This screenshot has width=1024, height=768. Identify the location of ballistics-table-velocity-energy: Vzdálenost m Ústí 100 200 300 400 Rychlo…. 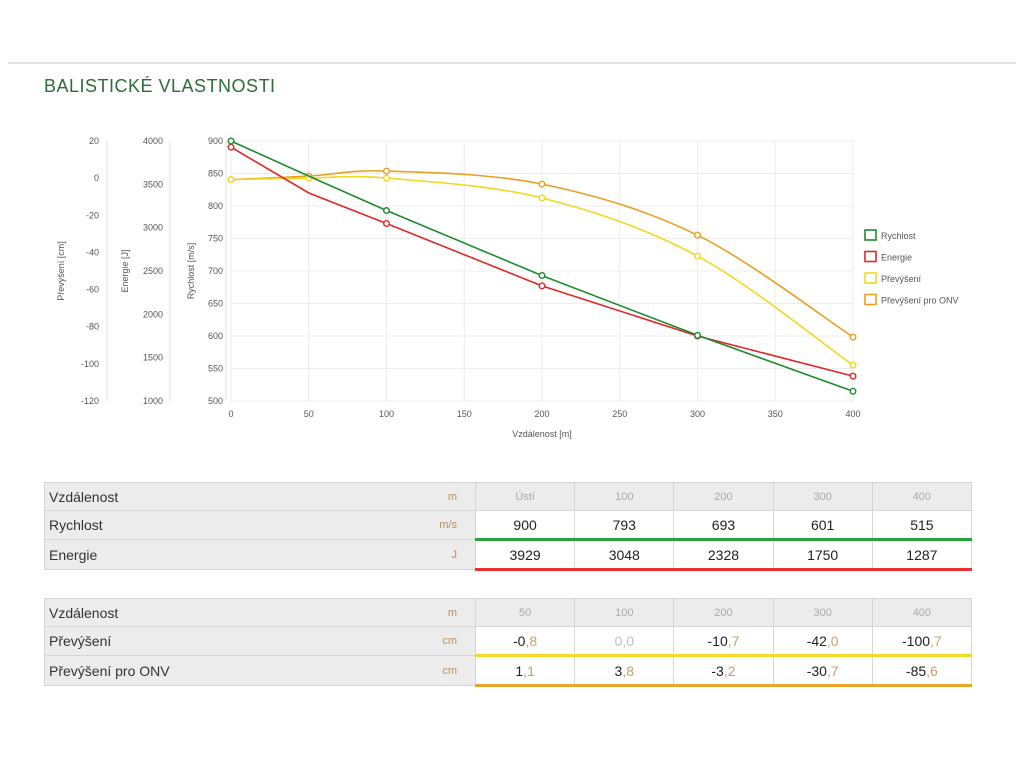
(508, 526).